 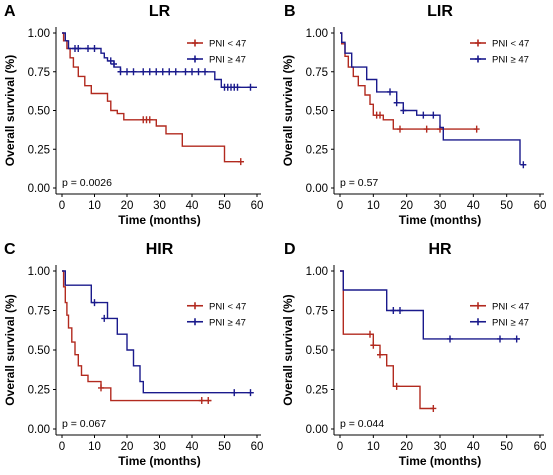 I want to click on x-tick-label: 10, so click(x=94, y=447).